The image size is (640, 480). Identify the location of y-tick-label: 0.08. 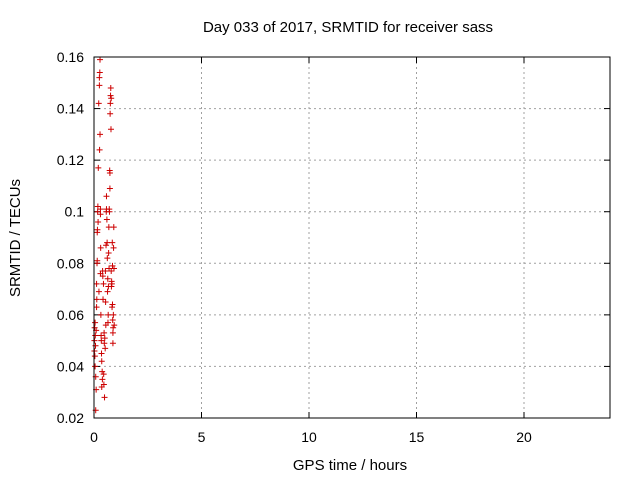
(70, 263).